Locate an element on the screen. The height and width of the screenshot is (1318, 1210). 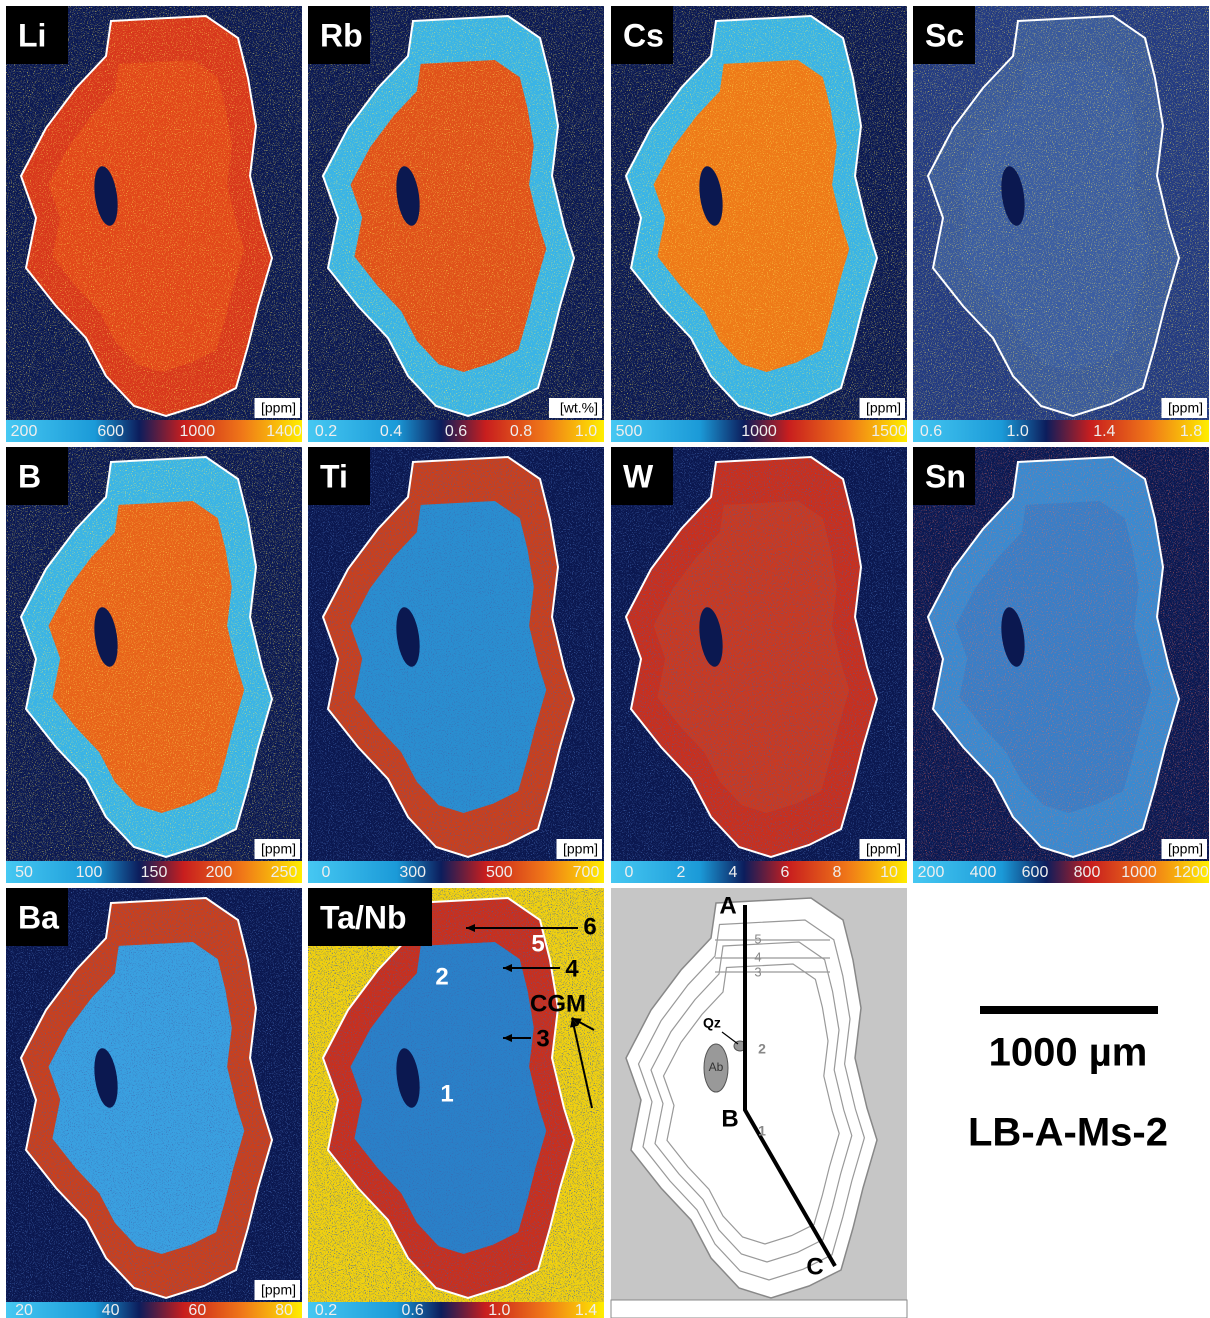
sketch-label: Qz is located at coordinates (712, 1023).